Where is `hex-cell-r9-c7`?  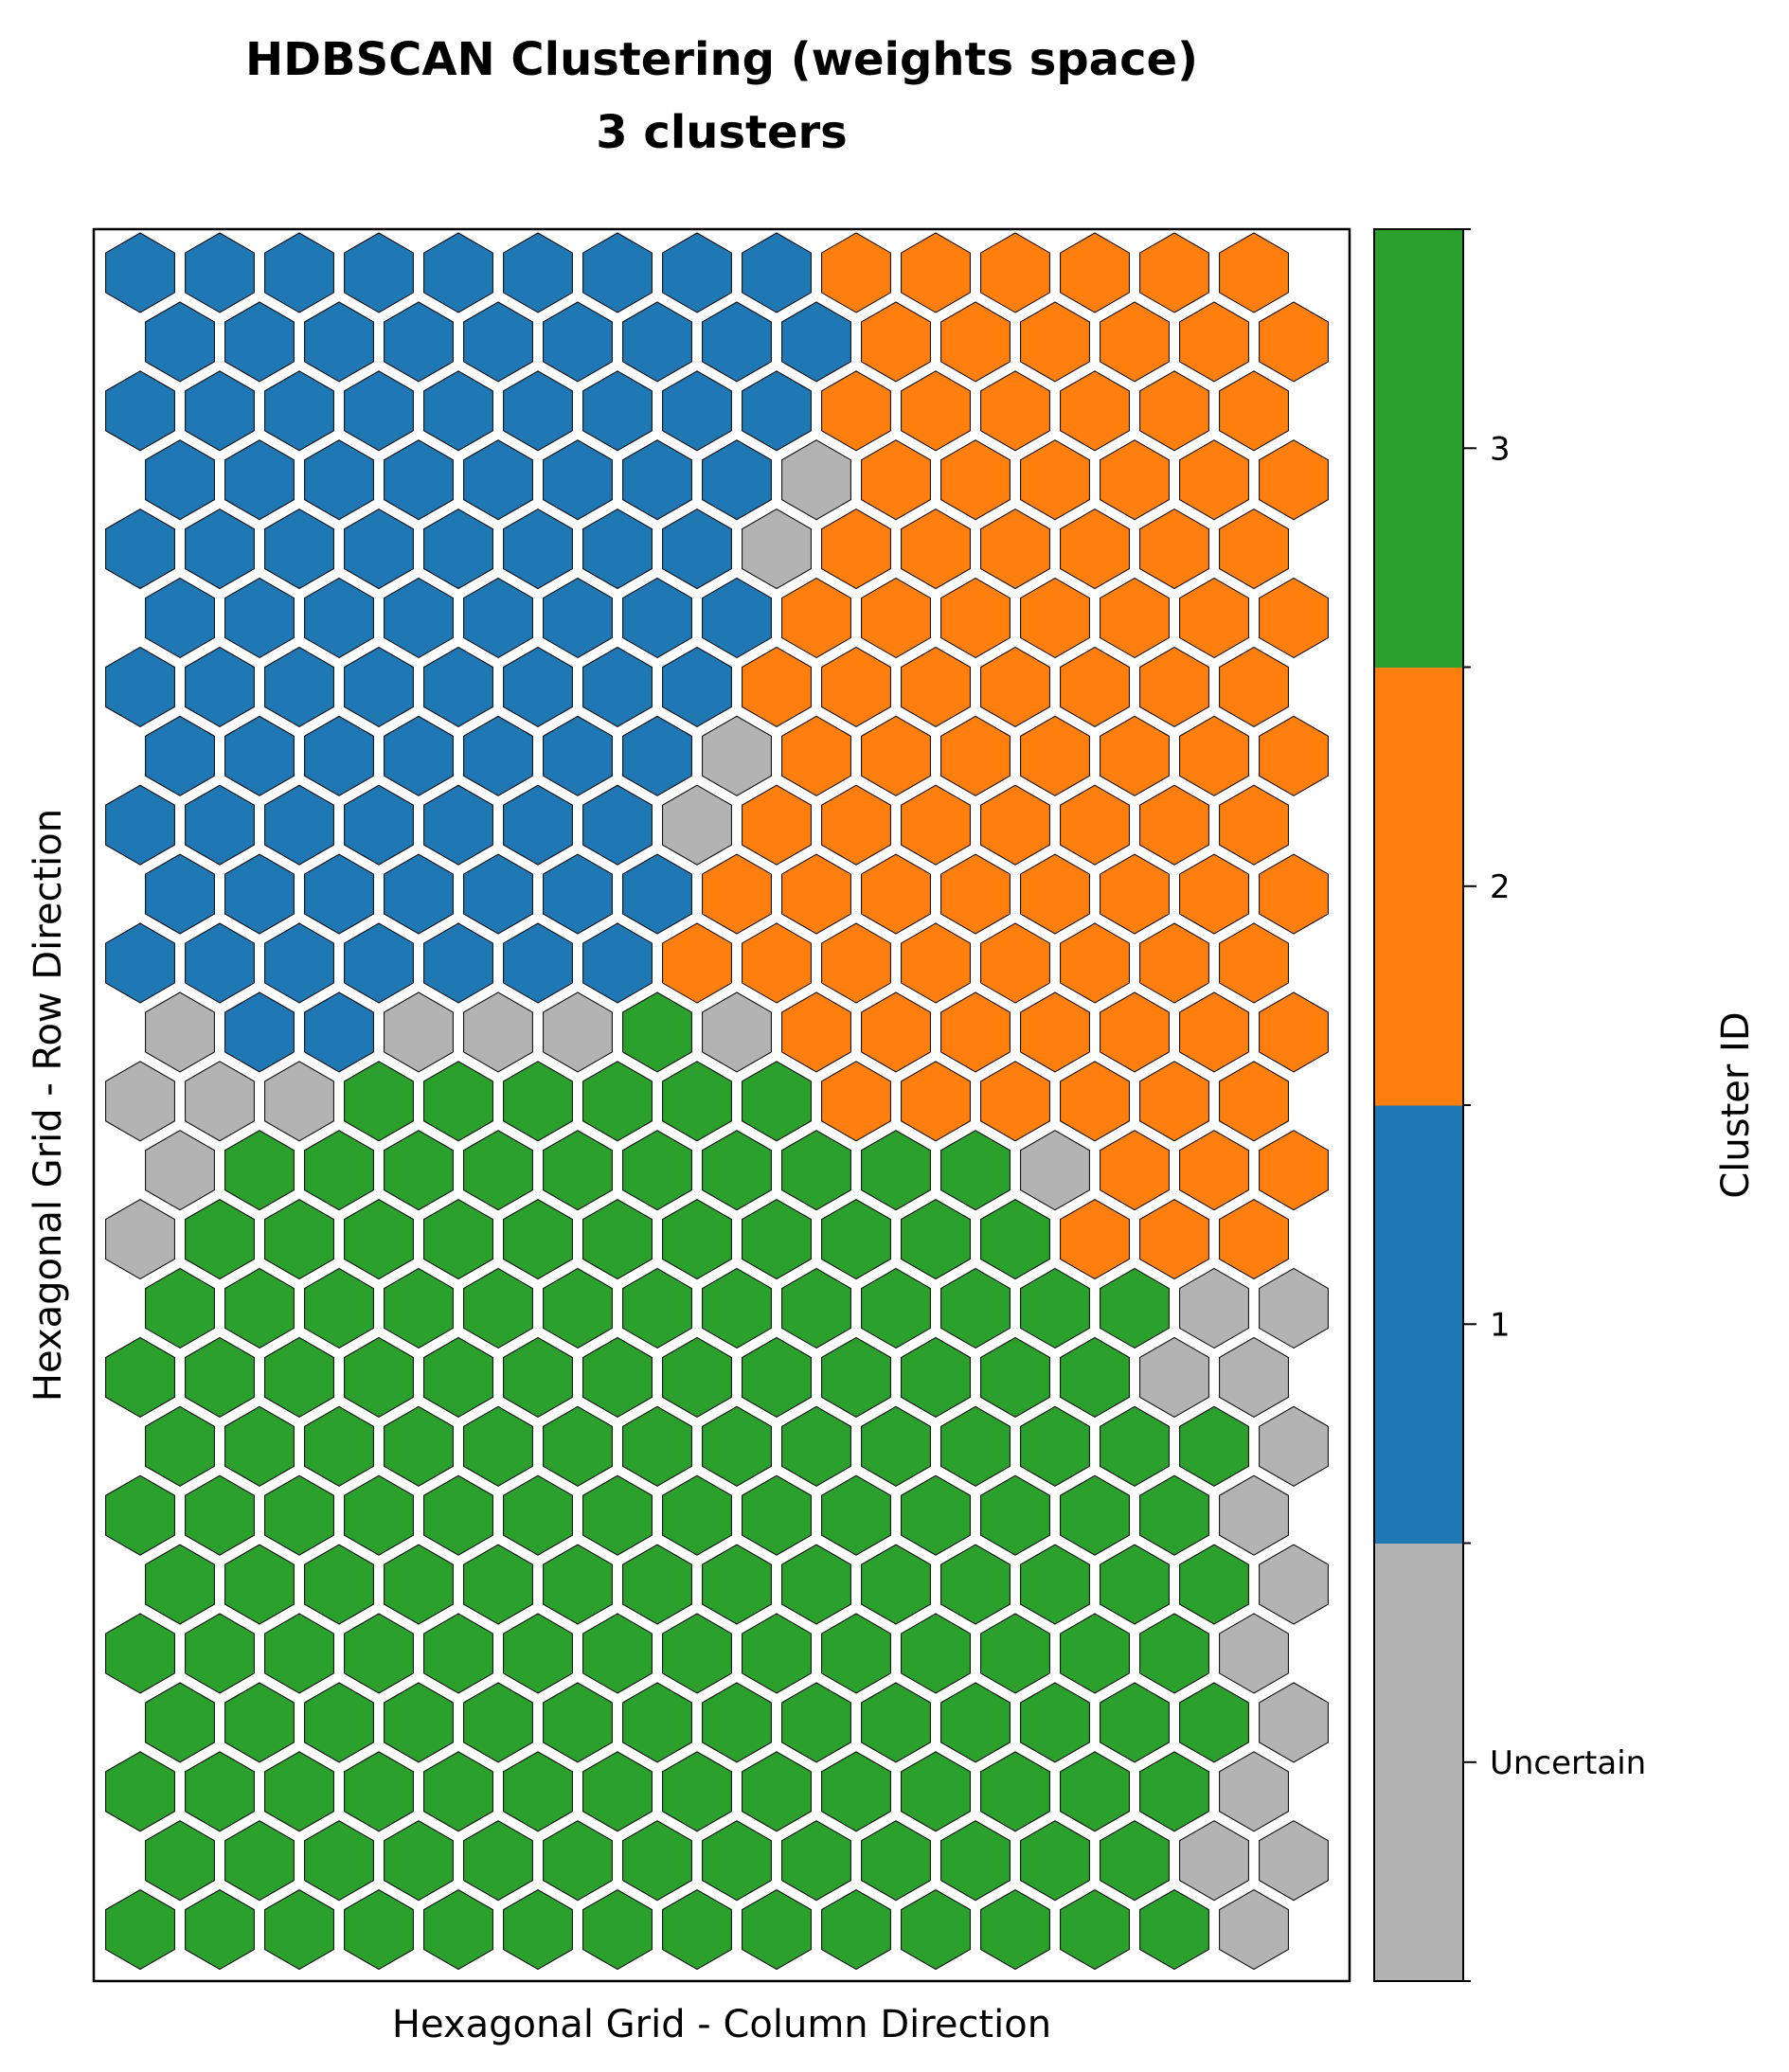
hex-cell-r9-c7 is located at coordinates (737, 894).